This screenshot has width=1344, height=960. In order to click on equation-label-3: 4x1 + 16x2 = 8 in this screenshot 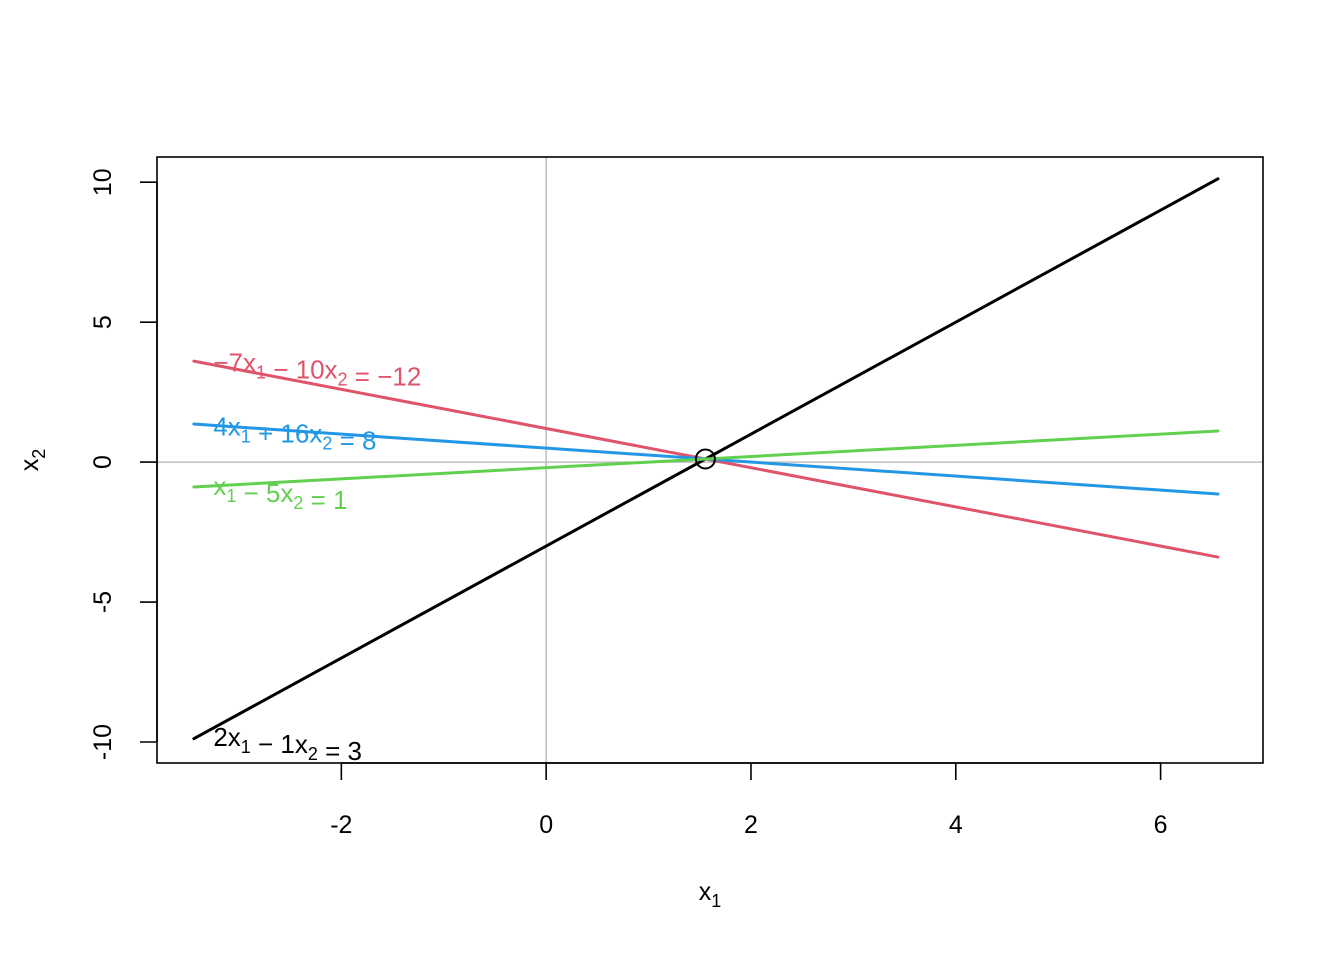, I will do `click(294, 433)`.